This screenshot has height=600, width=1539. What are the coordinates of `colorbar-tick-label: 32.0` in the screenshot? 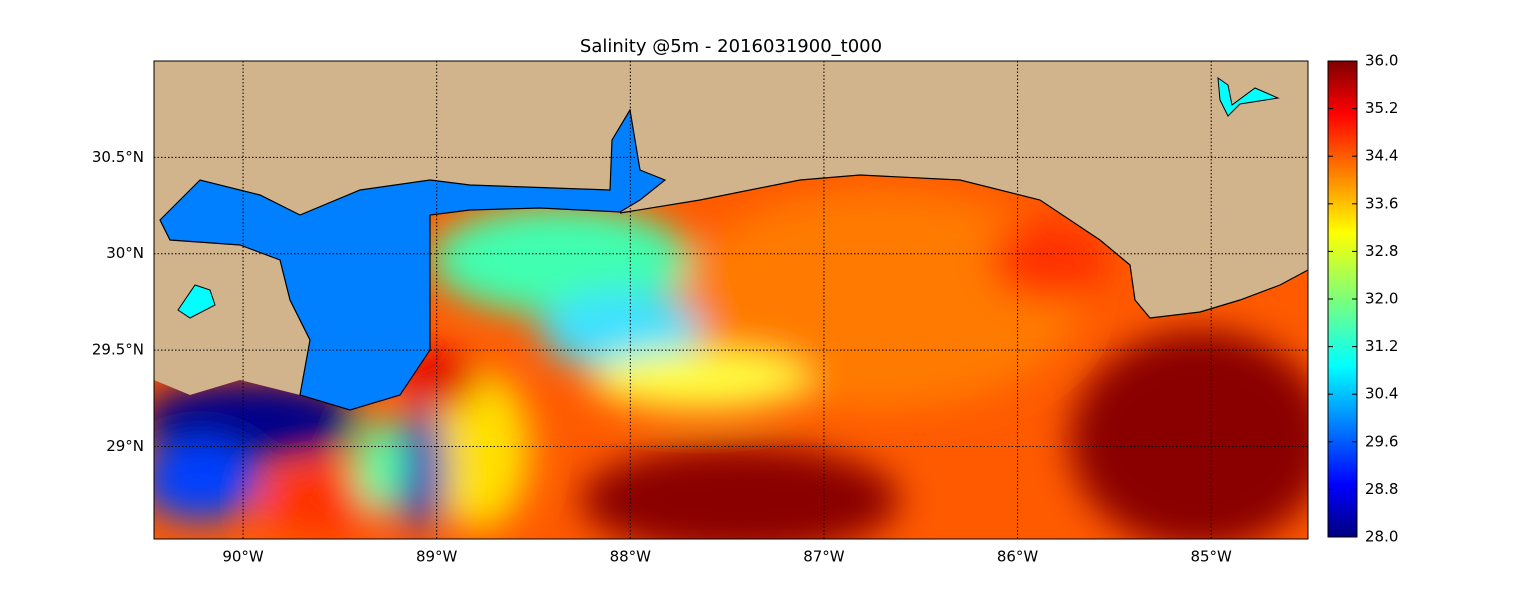 It's located at (1381, 299).